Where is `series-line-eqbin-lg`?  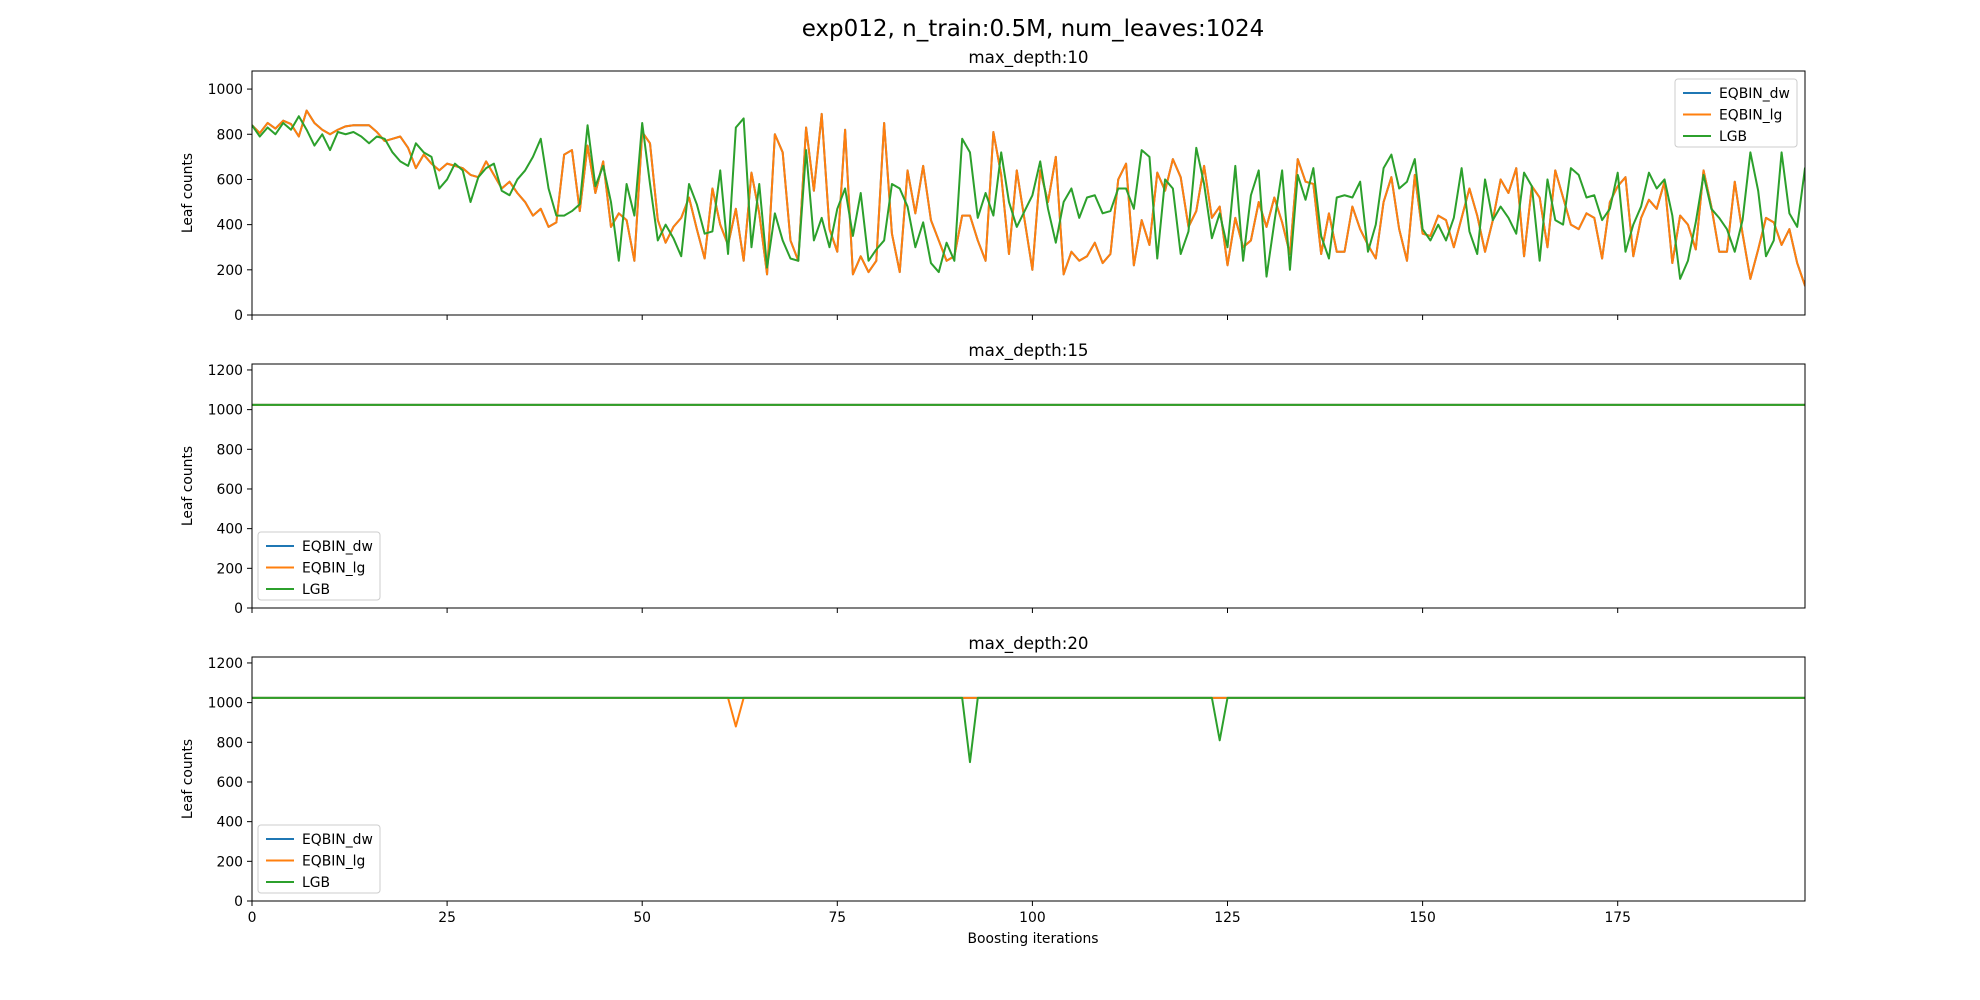 series-line-eqbin-lg is located at coordinates (1028, 198).